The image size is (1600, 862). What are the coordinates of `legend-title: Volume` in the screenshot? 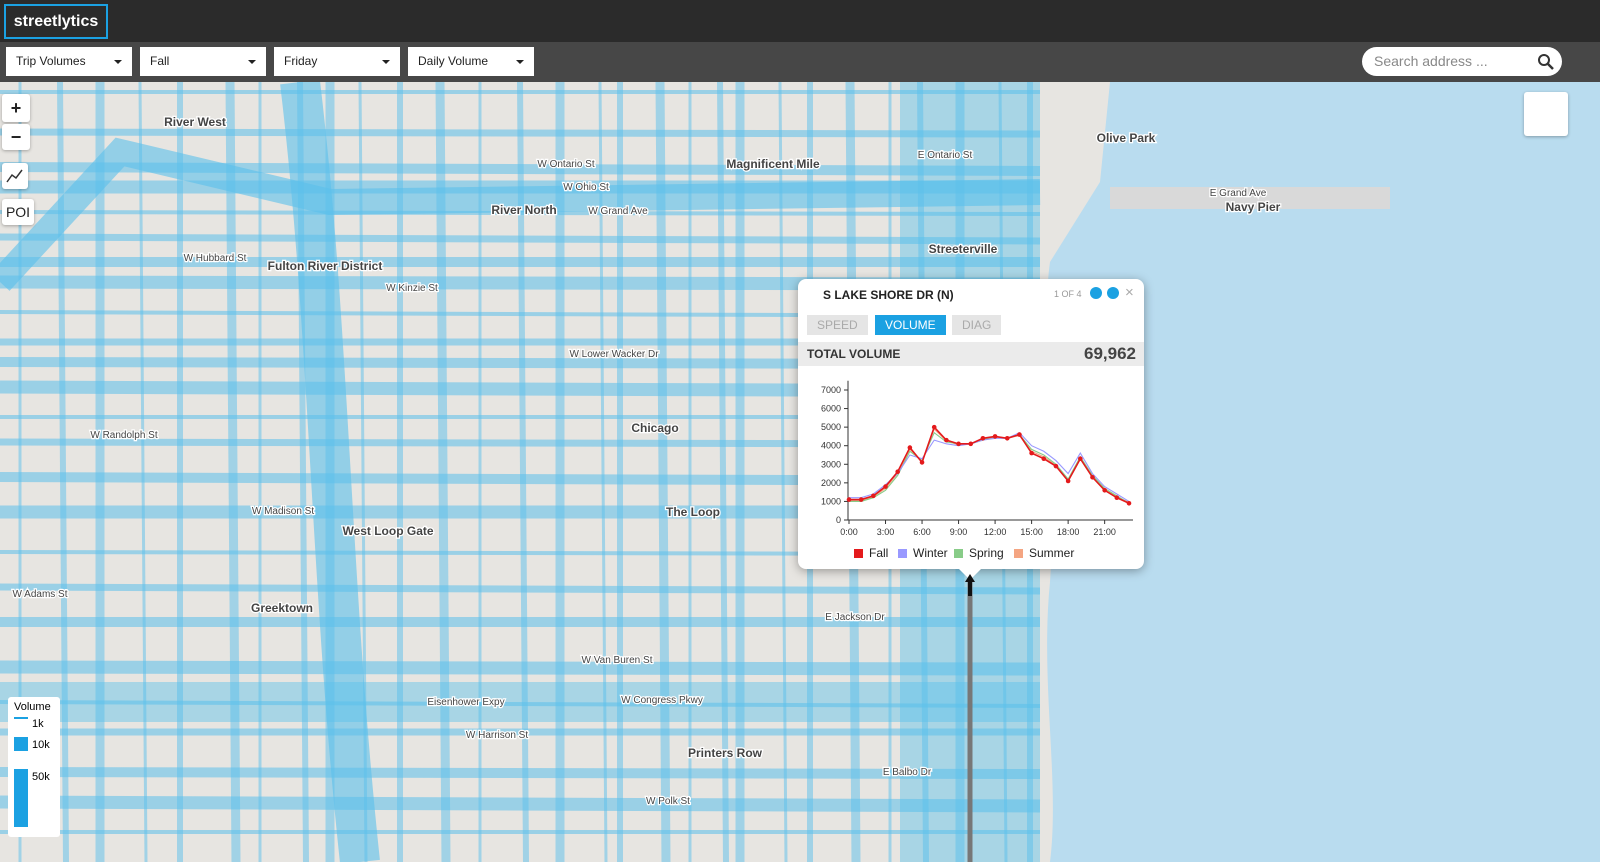 It's located at (32, 707).